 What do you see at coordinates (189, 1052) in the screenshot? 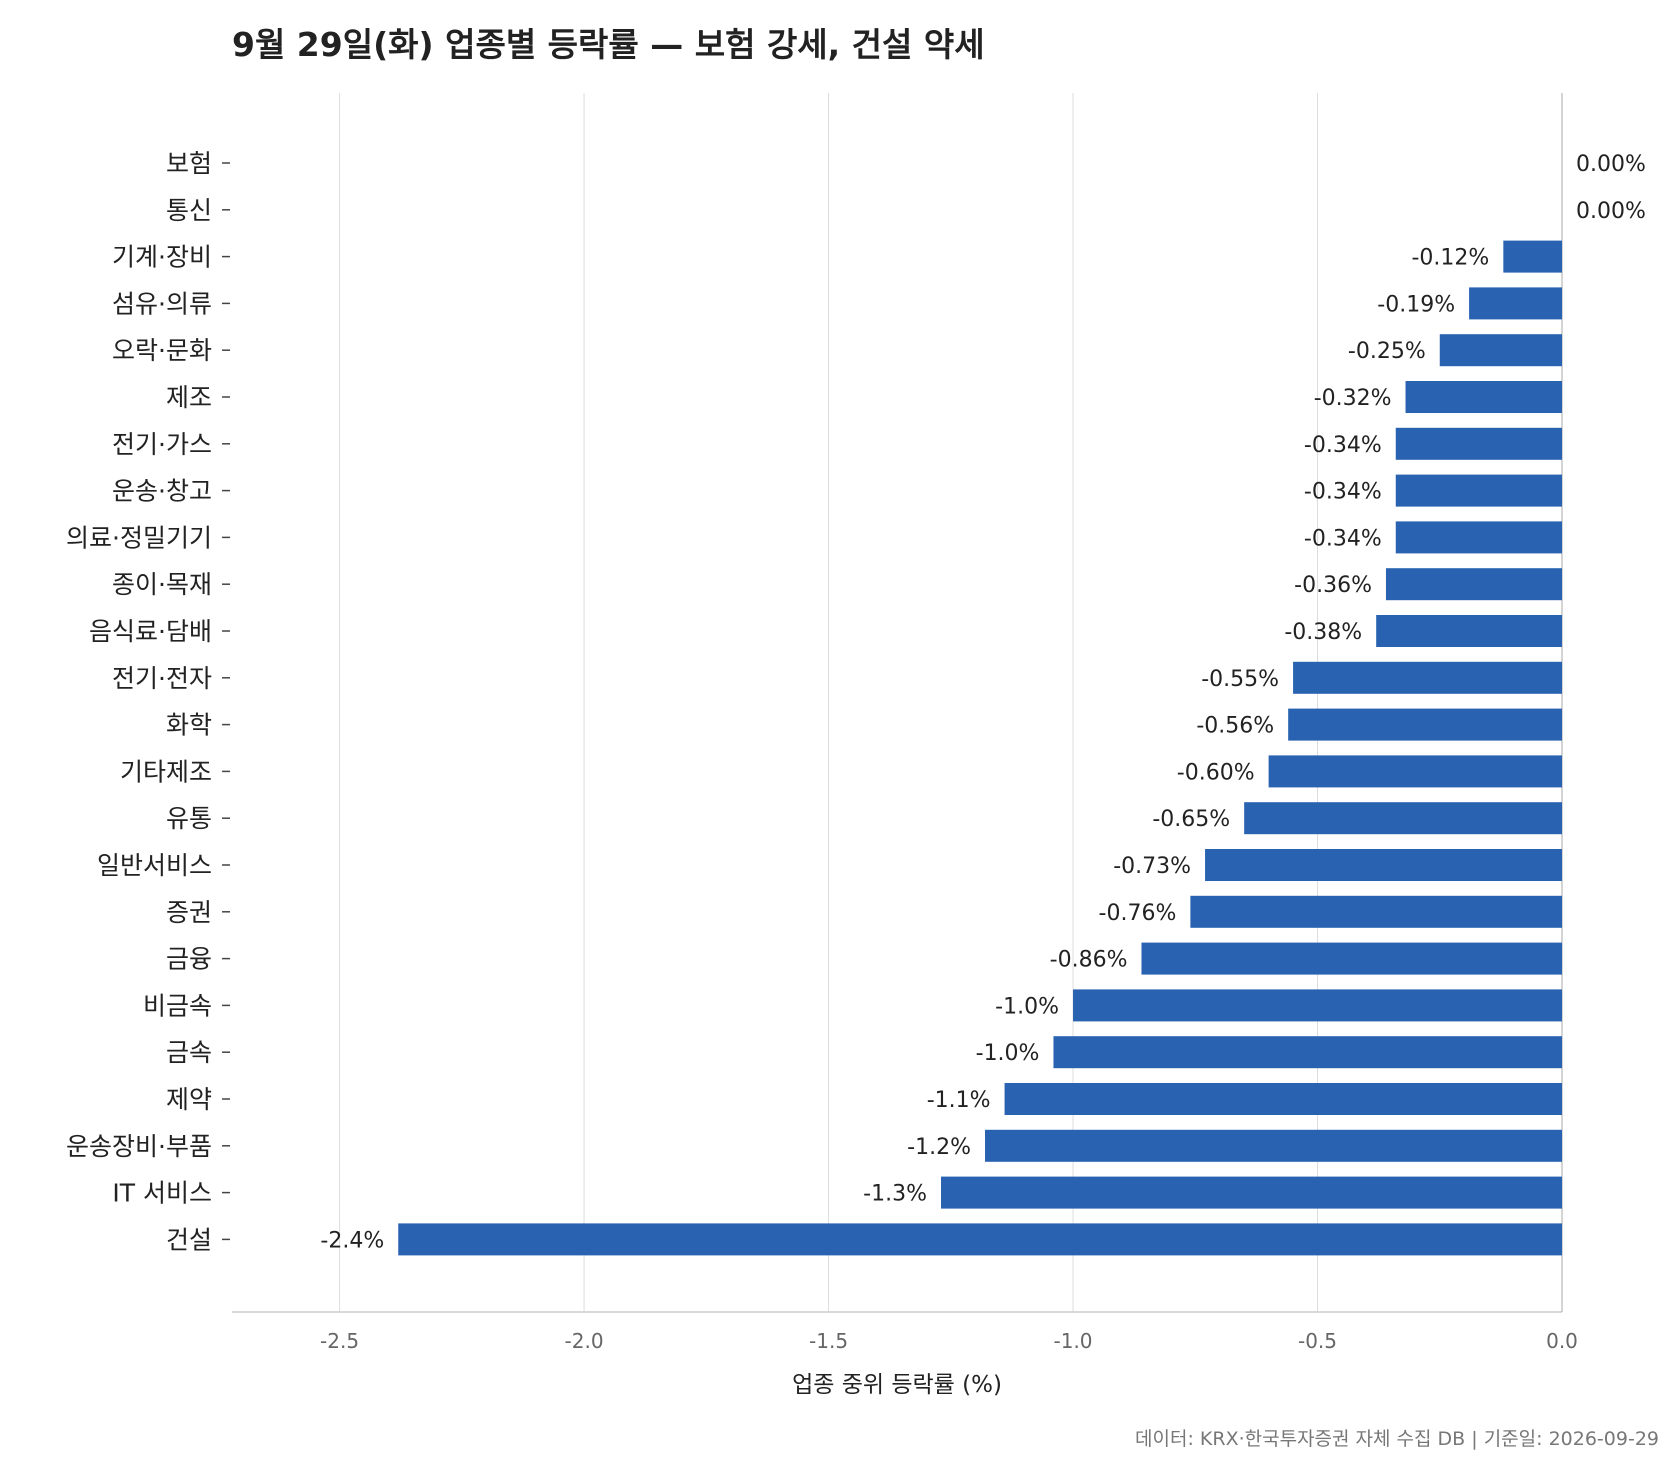
I see `category-label: 금속` at bounding box center [189, 1052].